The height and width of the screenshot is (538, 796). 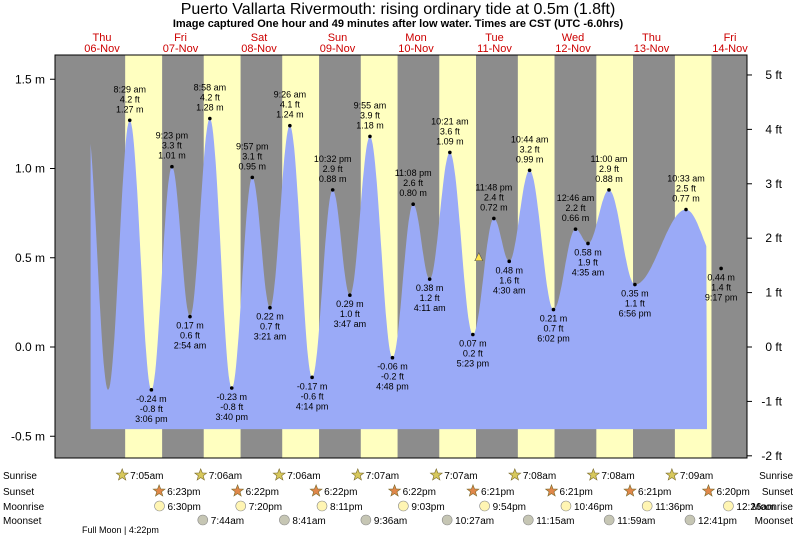 What do you see at coordinates (183, 492) in the screenshot?
I see `sunset-time: 6:23pm` at bounding box center [183, 492].